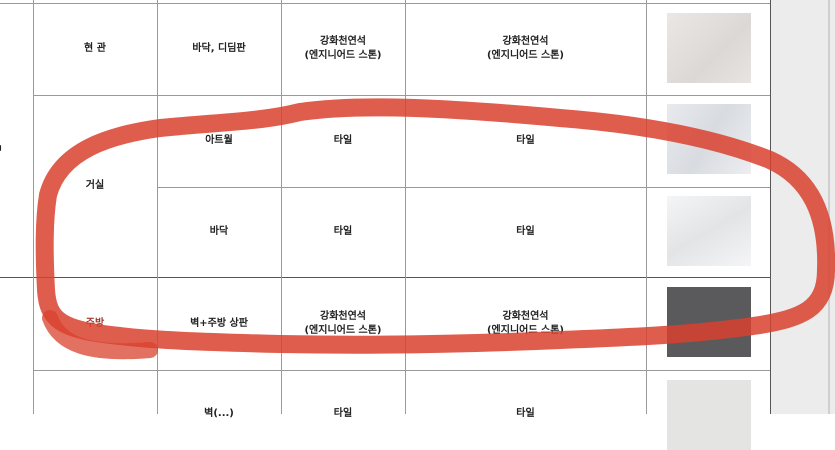 This screenshot has height=450, width=835. What do you see at coordinates (829, 207) in the screenshot?
I see `scroll-edge` at bounding box center [829, 207].